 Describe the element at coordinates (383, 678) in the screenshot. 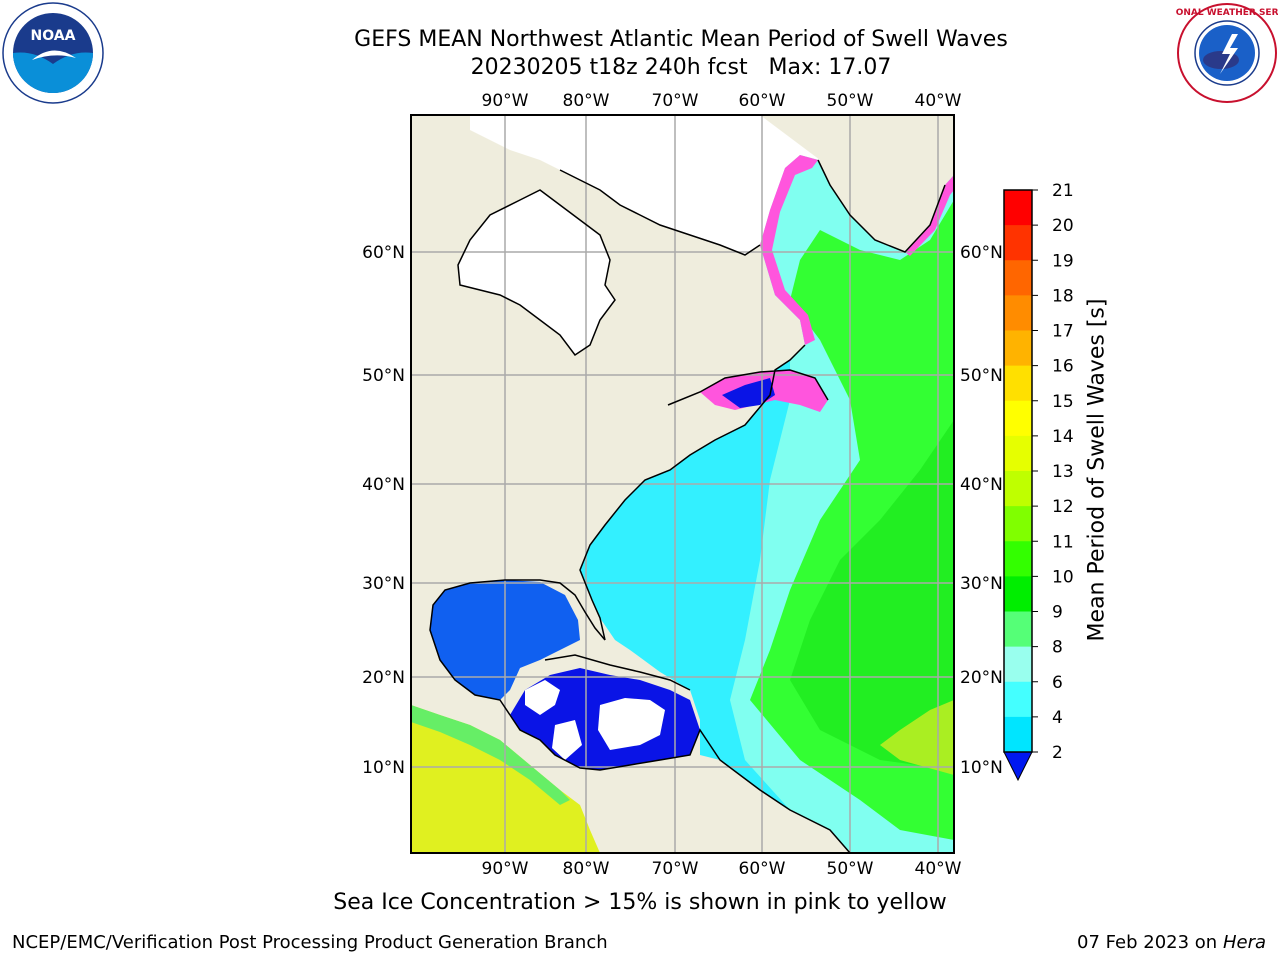

I see `lat-label-left: 20°N` at that location.